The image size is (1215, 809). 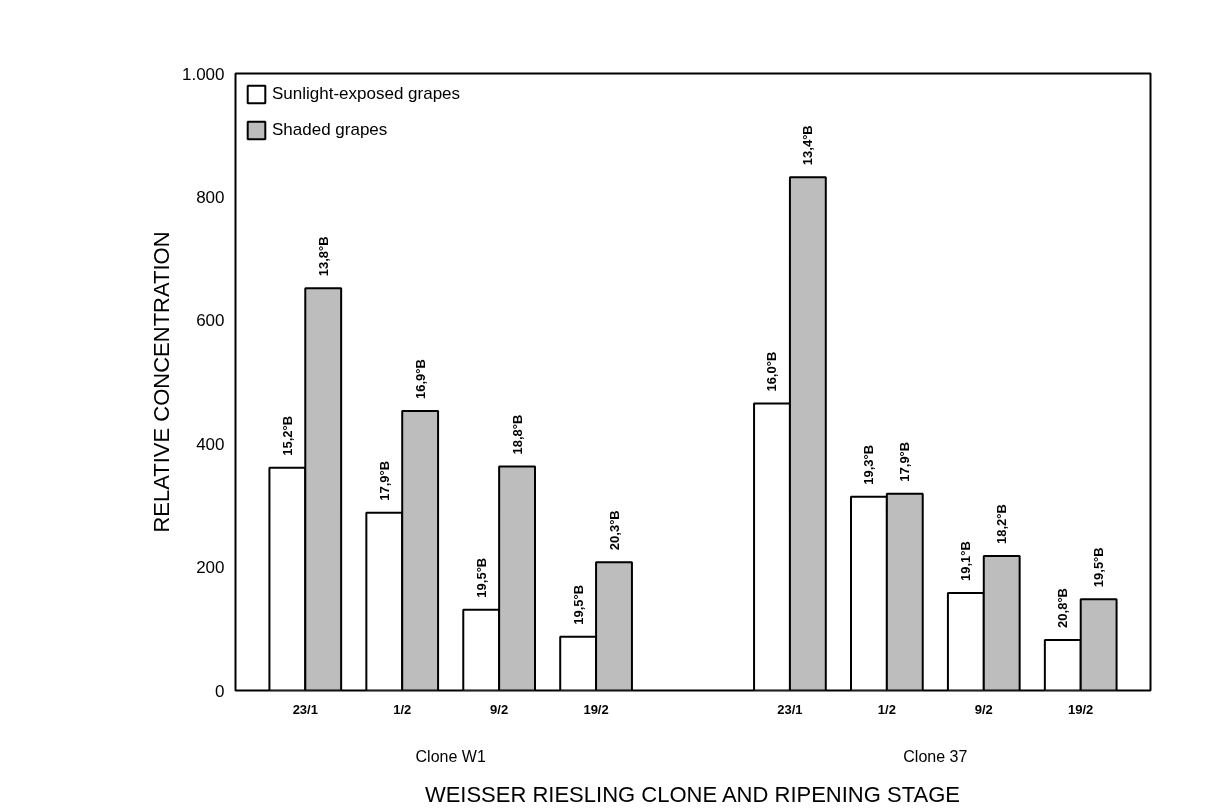 What do you see at coordinates (161, 382) in the screenshot?
I see `y-axis-title: RELATIVE CONCENTRATION` at bounding box center [161, 382].